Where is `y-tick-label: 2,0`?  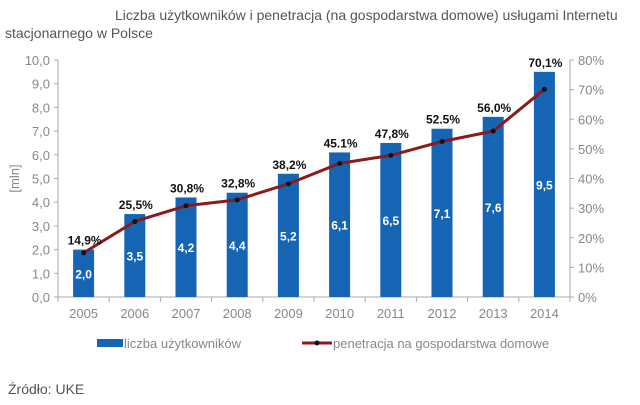 y-tick-label: 2,0 is located at coordinates (41, 250).